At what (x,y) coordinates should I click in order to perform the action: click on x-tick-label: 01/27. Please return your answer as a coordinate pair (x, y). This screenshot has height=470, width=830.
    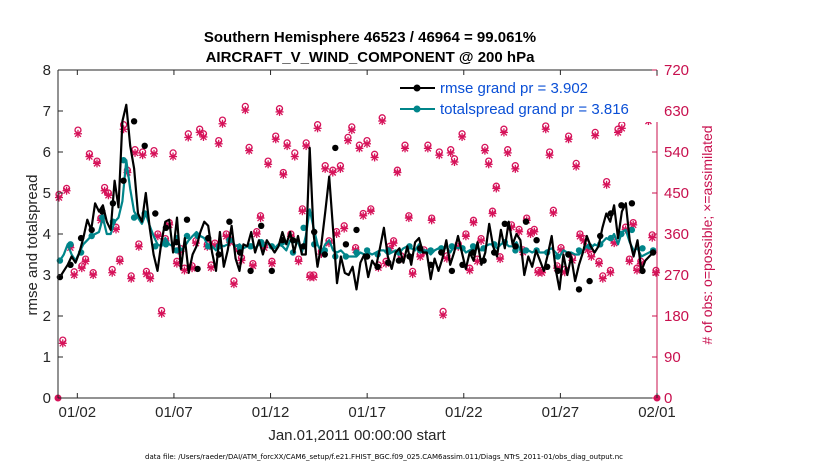
    Looking at the image, I should click on (561, 412).